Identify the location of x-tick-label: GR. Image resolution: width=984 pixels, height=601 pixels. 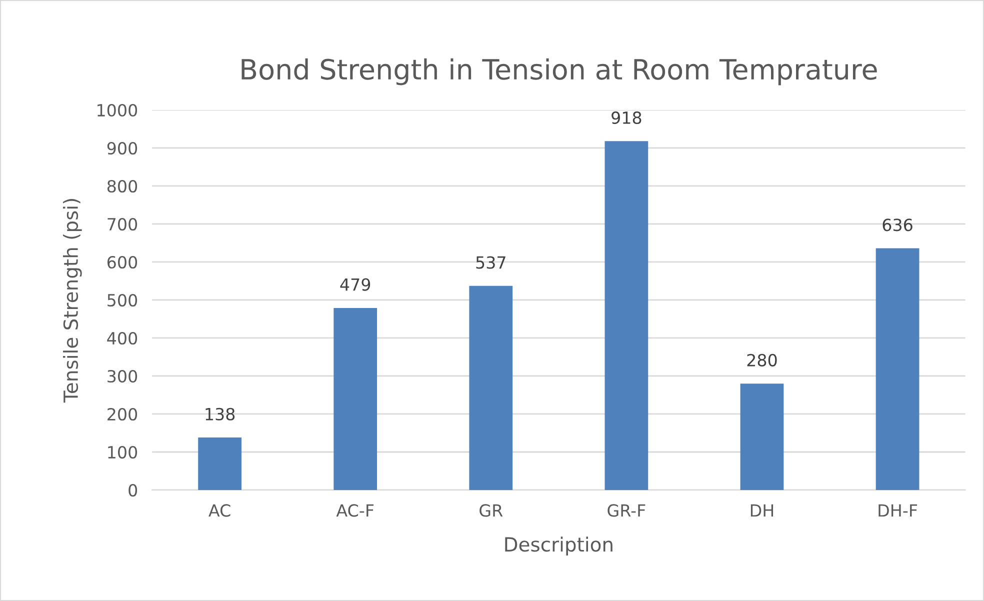
(491, 510).